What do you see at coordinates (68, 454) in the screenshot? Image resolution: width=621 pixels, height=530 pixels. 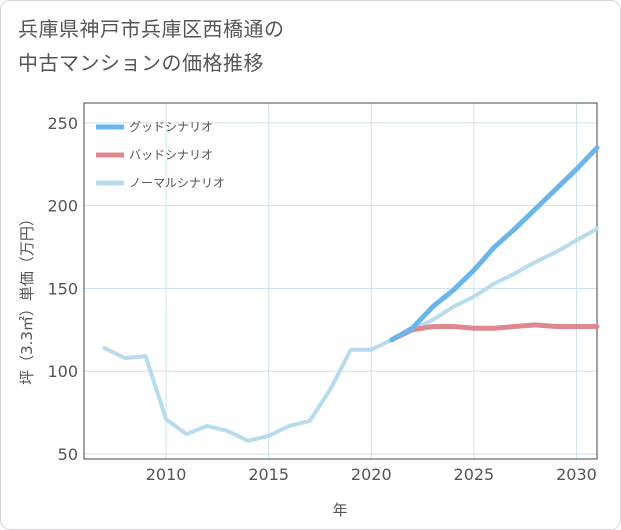 I see `y-tick-label: 50` at bounding box center [68, 454].